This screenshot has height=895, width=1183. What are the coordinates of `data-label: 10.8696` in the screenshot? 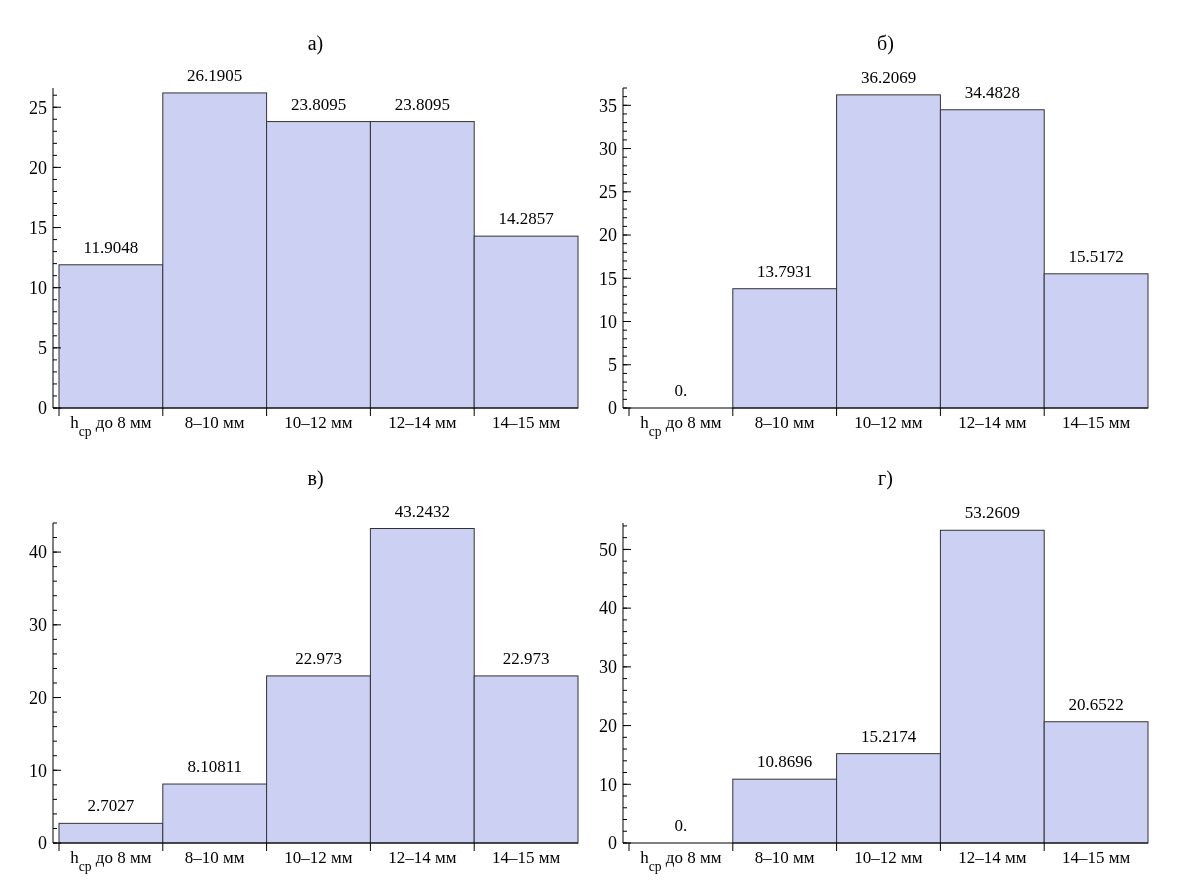 It's located at (785, 762).